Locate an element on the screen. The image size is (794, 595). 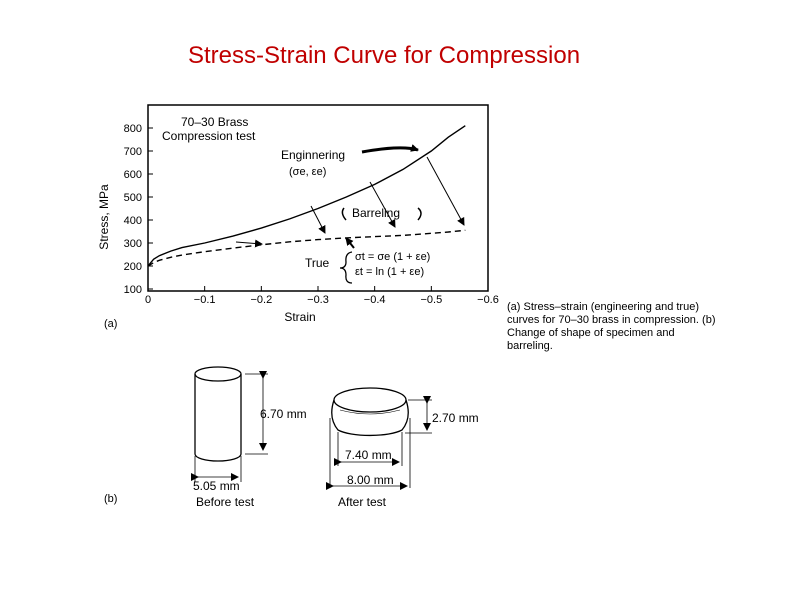
x-tick-label: −0.4 is located at coordinates (375, 300).